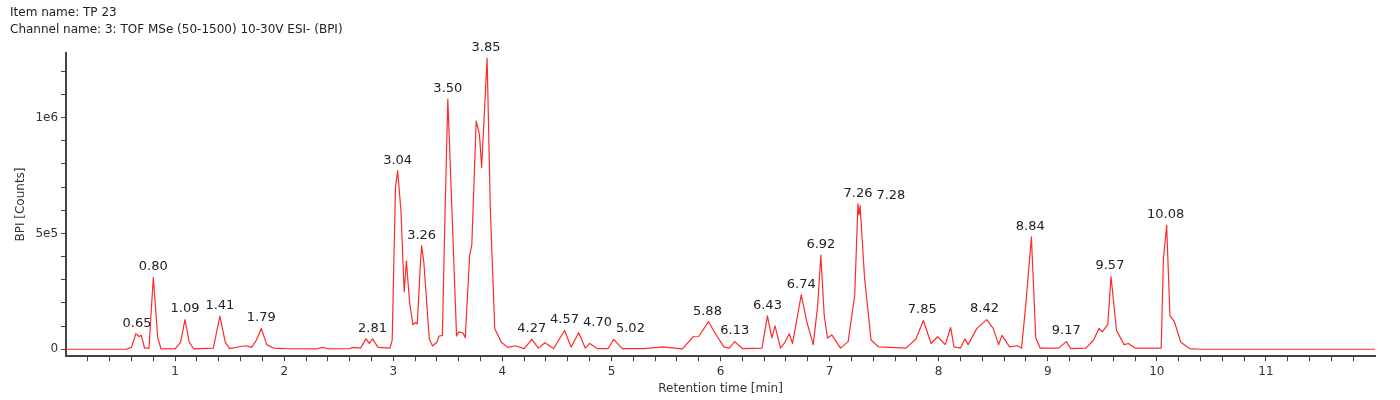  I want to click on annotation: 7.85, so click(922, 309).